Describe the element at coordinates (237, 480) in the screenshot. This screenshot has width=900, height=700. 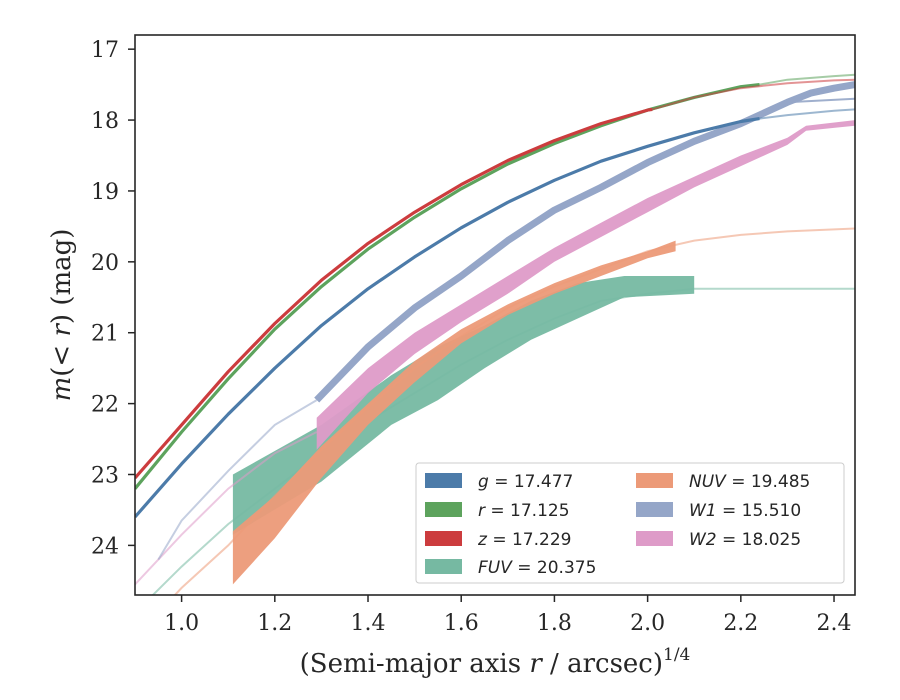
I see `series-w1-model-line` at that location.